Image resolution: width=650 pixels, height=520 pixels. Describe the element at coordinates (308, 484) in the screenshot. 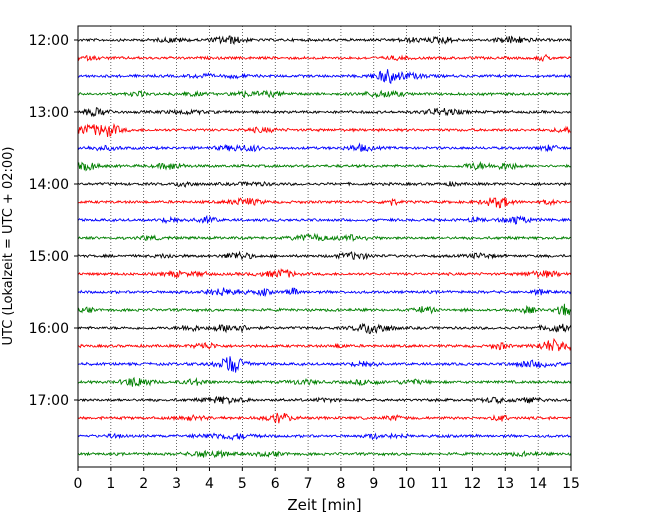

I see `x-tick-label: 7` at that location.